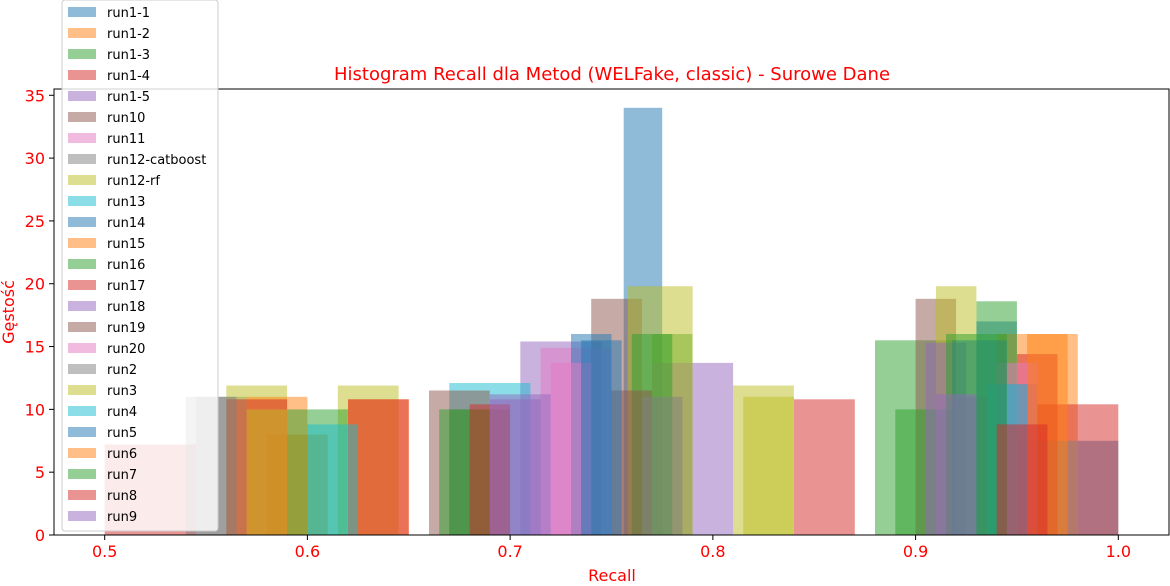 This screenshot has width=1170, height=586. I want to click on y-tick-label: 10, so click(35, 409).